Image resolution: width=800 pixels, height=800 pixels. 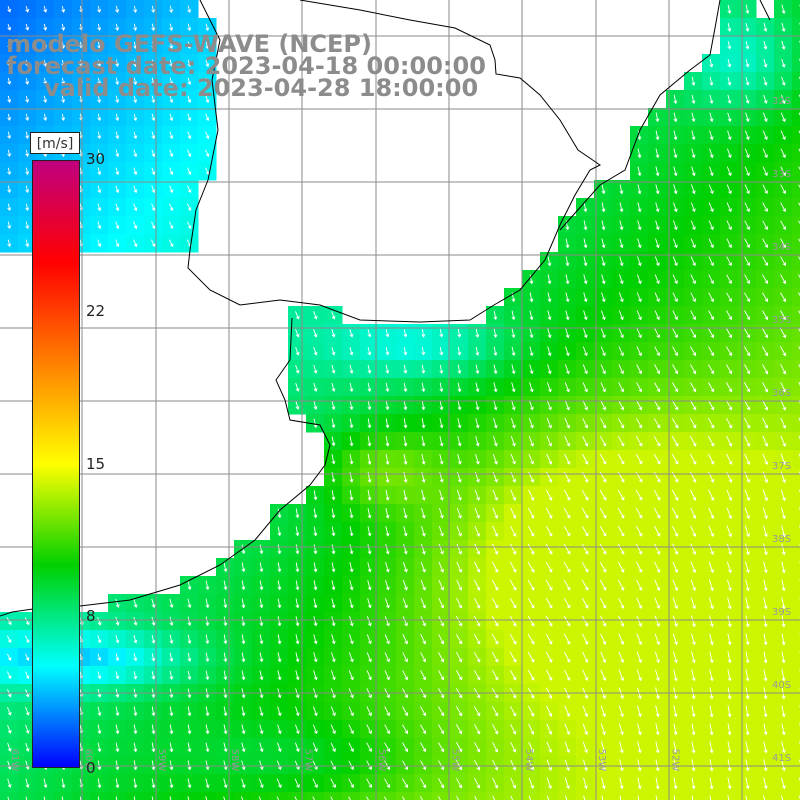 What do you see at coordinates (781, 430) in the screenshot?
I see `latitude-labels: 32S 33S 34S 35S 36S 37S 38S 39S 40S 41S` at bounding box center [781, 430].